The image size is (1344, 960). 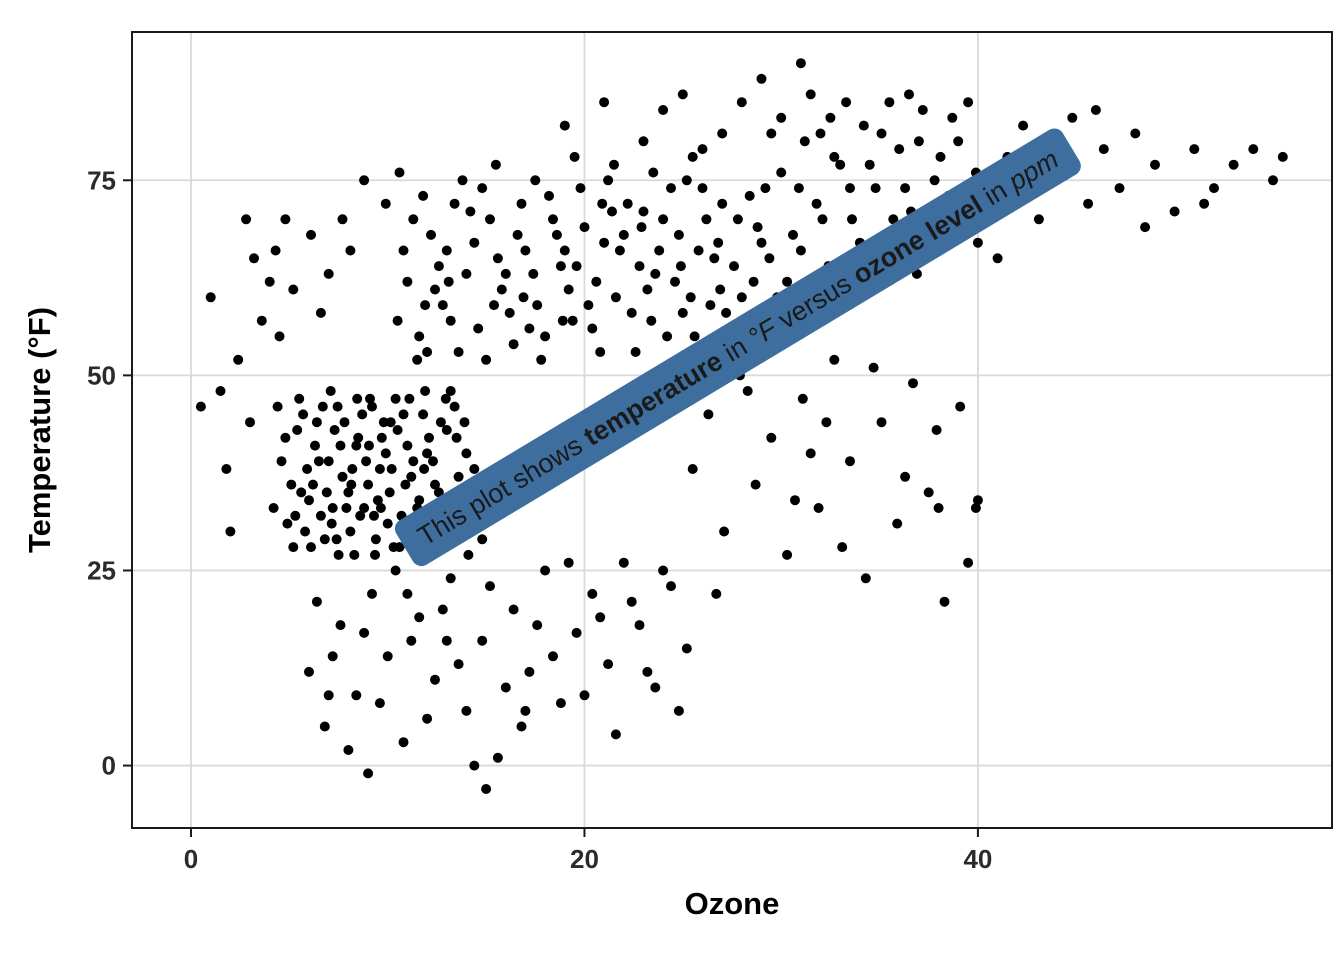 I want to click on y-axis-title: Temperature (°F), so click(x=39, y=430).